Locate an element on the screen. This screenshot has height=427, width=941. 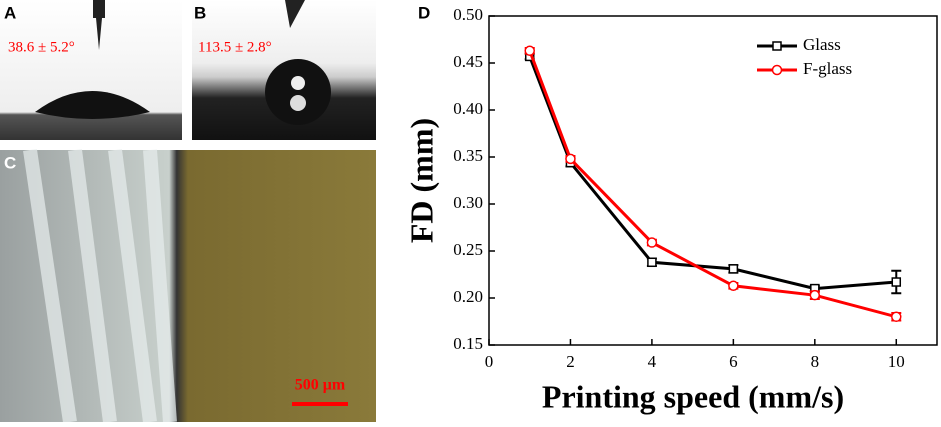
x-tick-label: 10 is located at coordinates (896, 361).